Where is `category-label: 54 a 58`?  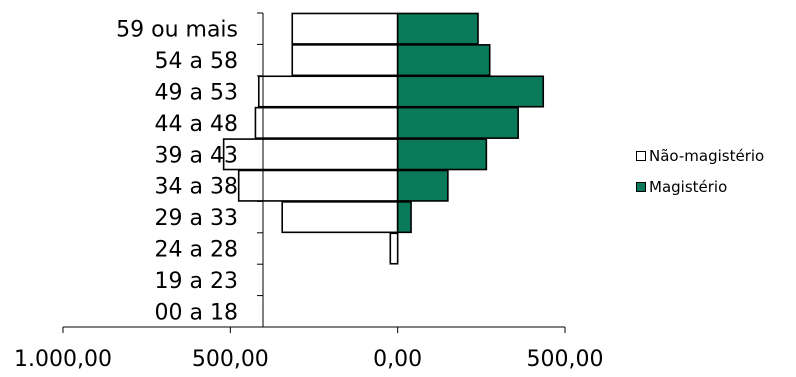
category-label: 54 a 58 is located at coordinates (196, 61).